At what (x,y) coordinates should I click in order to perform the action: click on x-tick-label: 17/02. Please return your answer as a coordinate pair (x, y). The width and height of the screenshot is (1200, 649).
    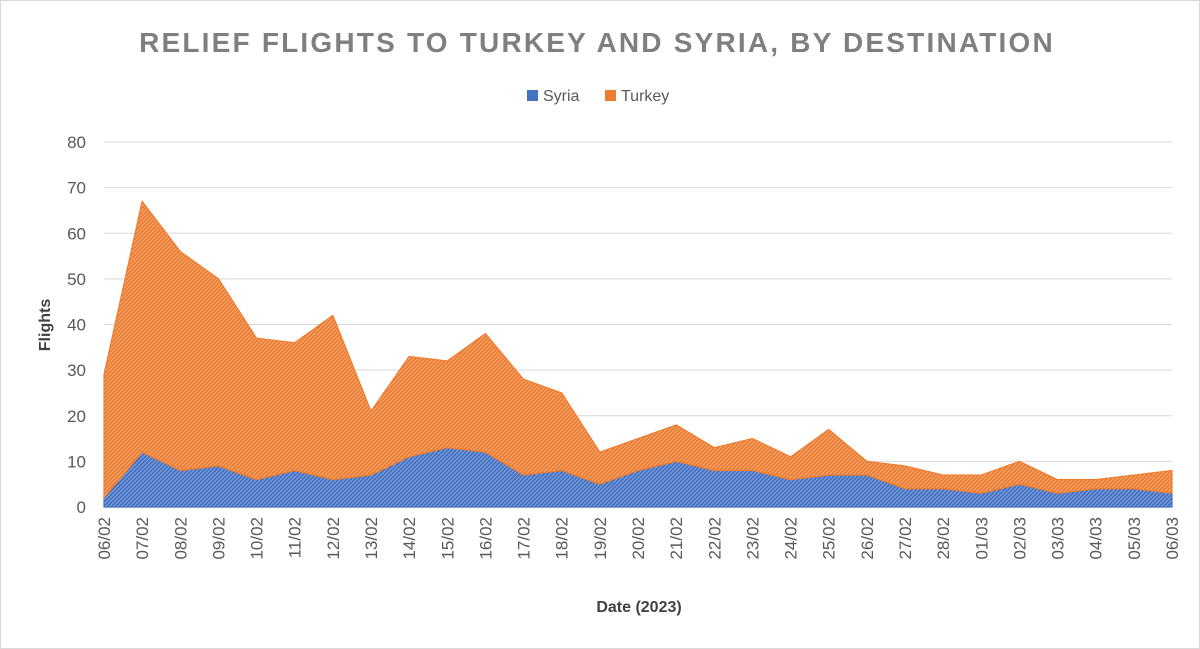
    Looking at the image, I should click on (524, 538).